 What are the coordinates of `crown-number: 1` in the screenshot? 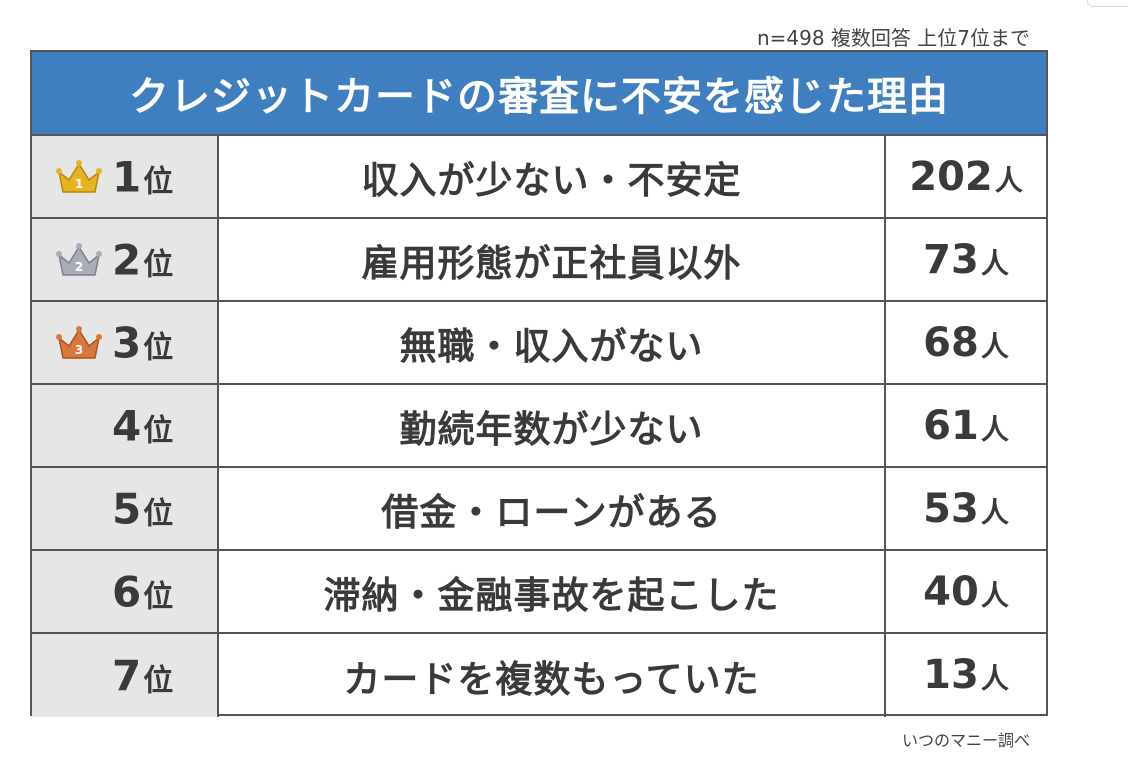 It's located at (79, 184).